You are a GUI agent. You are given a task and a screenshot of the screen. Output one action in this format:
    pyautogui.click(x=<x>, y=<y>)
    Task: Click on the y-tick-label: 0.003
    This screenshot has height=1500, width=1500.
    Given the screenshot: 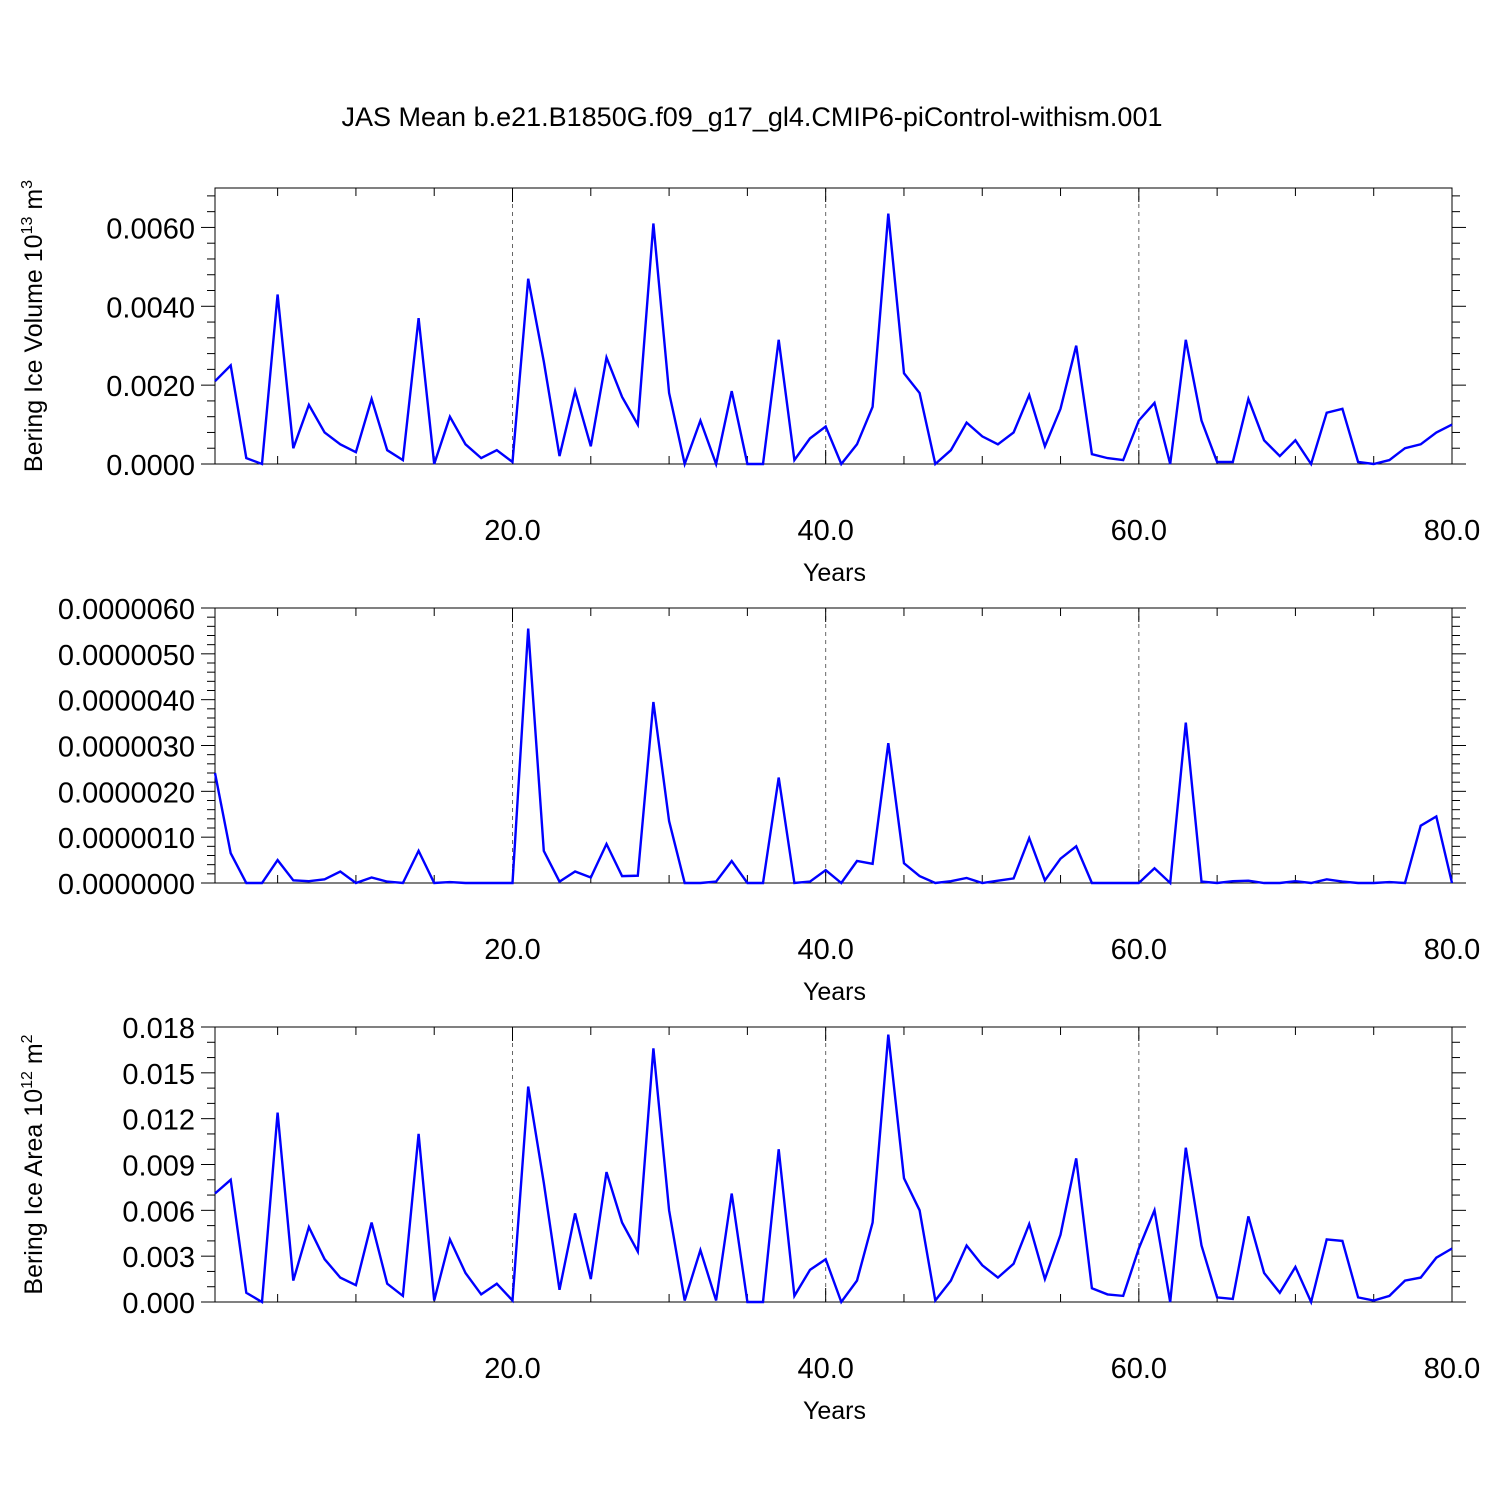 What is the action you would take?
    pyautogui.click(x=158, y=1258)
    